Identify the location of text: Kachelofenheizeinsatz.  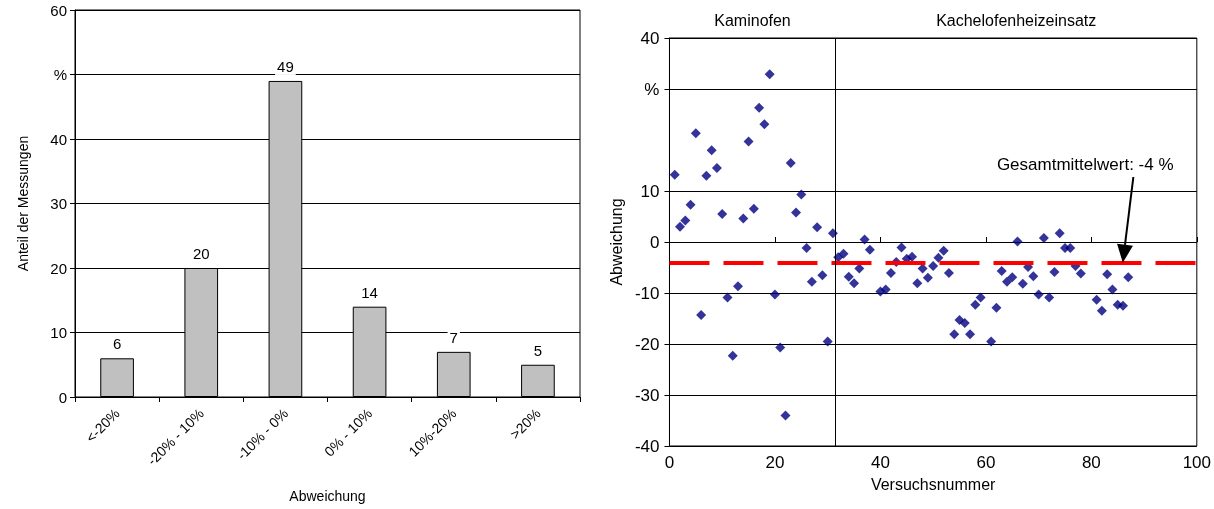
(1016, 20).